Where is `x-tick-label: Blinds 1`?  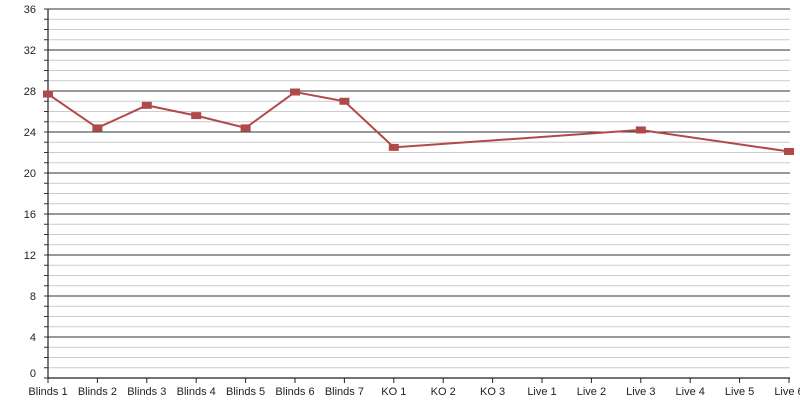
x-tick-label: Blinds 1 is located at coordinates (47, 392).